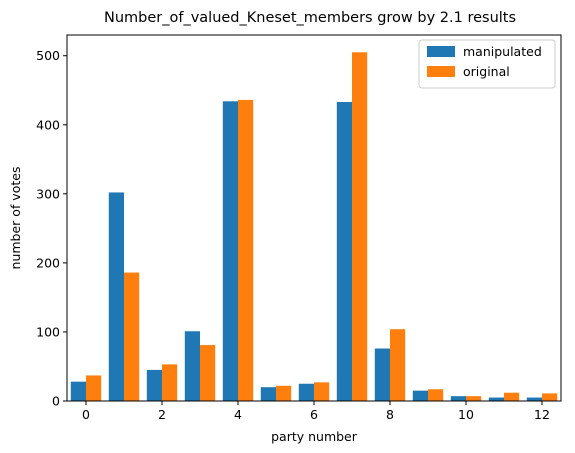 The width and height of the screenshot is (575, 453). I want to click on legend: manipulated original, so click(487, 64).